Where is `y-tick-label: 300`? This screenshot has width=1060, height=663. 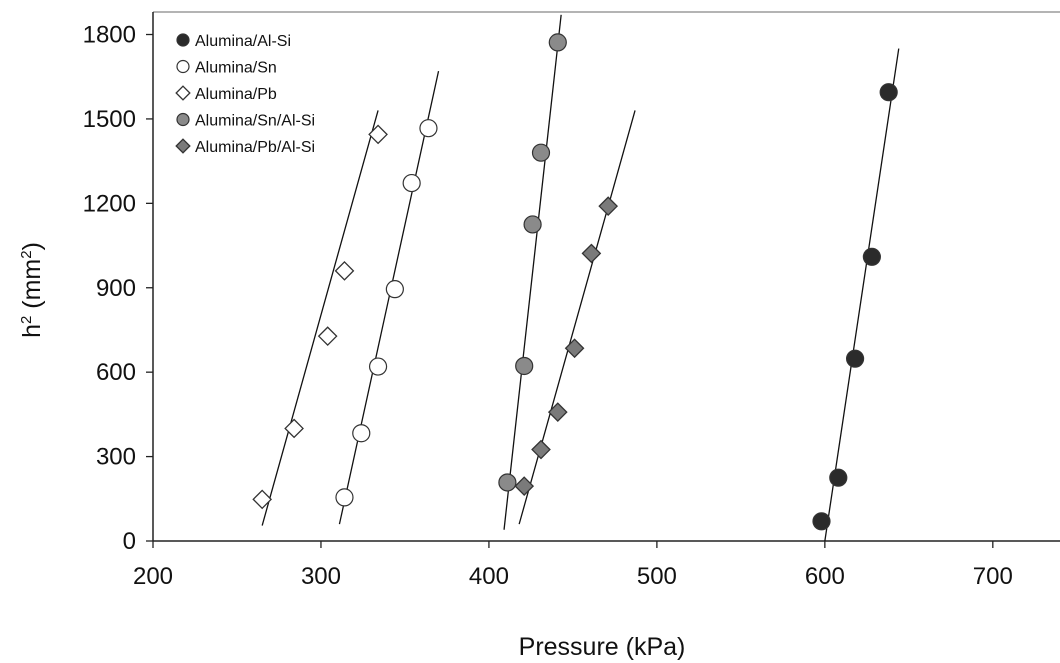
y-tick-label: 300 is located at coordinates (116, 457).